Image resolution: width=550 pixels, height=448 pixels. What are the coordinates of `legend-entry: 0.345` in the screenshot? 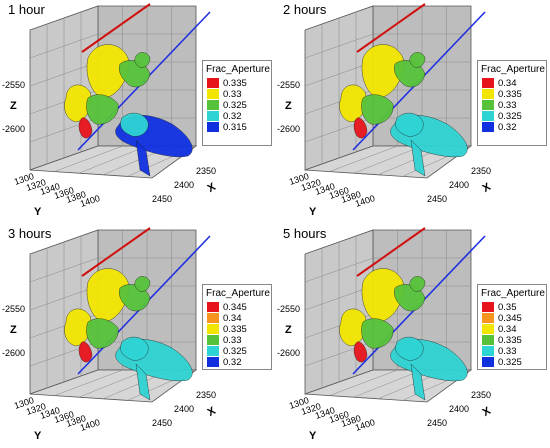 It's located at (227, 307).